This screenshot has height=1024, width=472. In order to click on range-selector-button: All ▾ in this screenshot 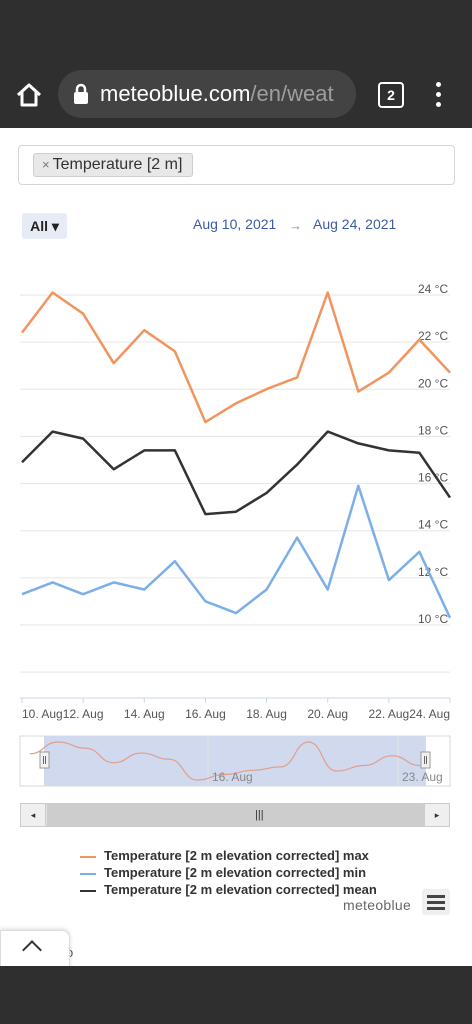, I will do `click(44, 226)`.